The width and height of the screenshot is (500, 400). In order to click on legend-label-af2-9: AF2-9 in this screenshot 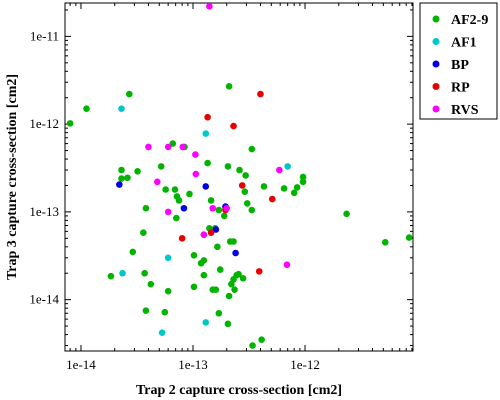, I will do `click(469, 20)`.